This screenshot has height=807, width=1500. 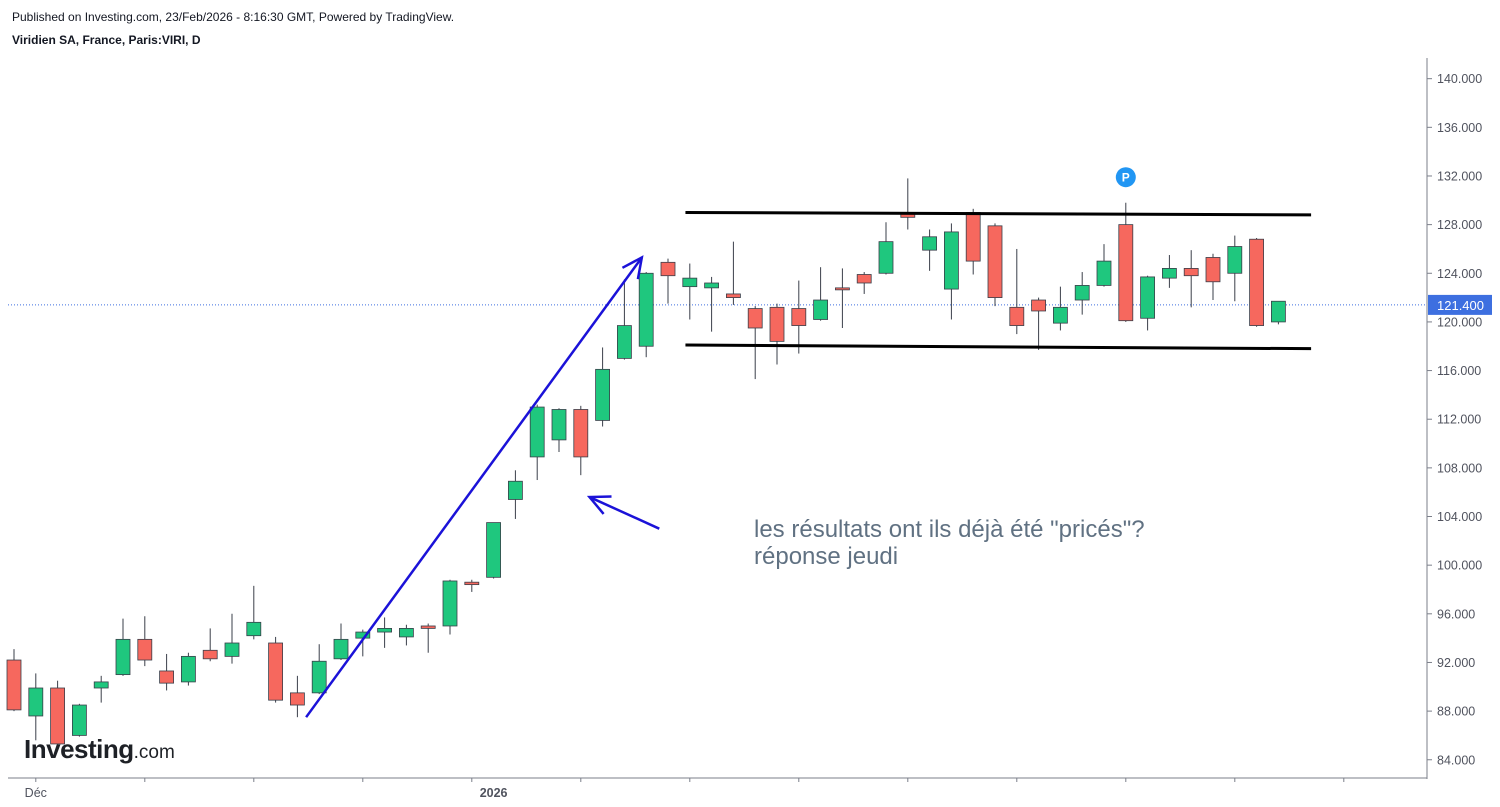 What do you see at coordinates (106, 40) in the screenshot?
I see `symbol-title: Viridien SA, France, Paris:VIRI, D` at bounding box center [106, 40].